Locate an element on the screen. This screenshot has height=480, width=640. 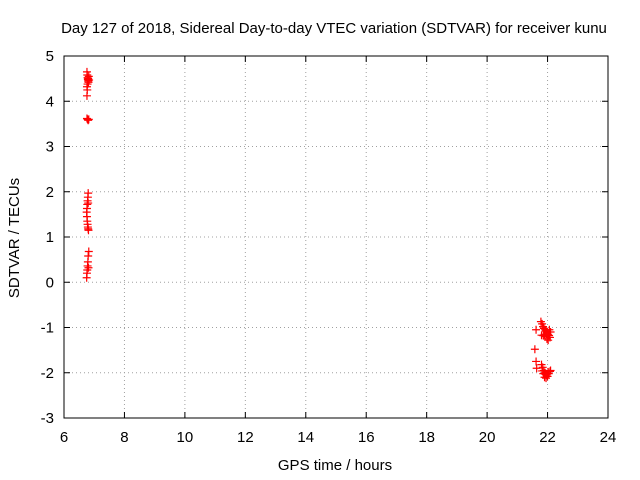
y-tick-label: 3 is located at coordinates (50, 147).